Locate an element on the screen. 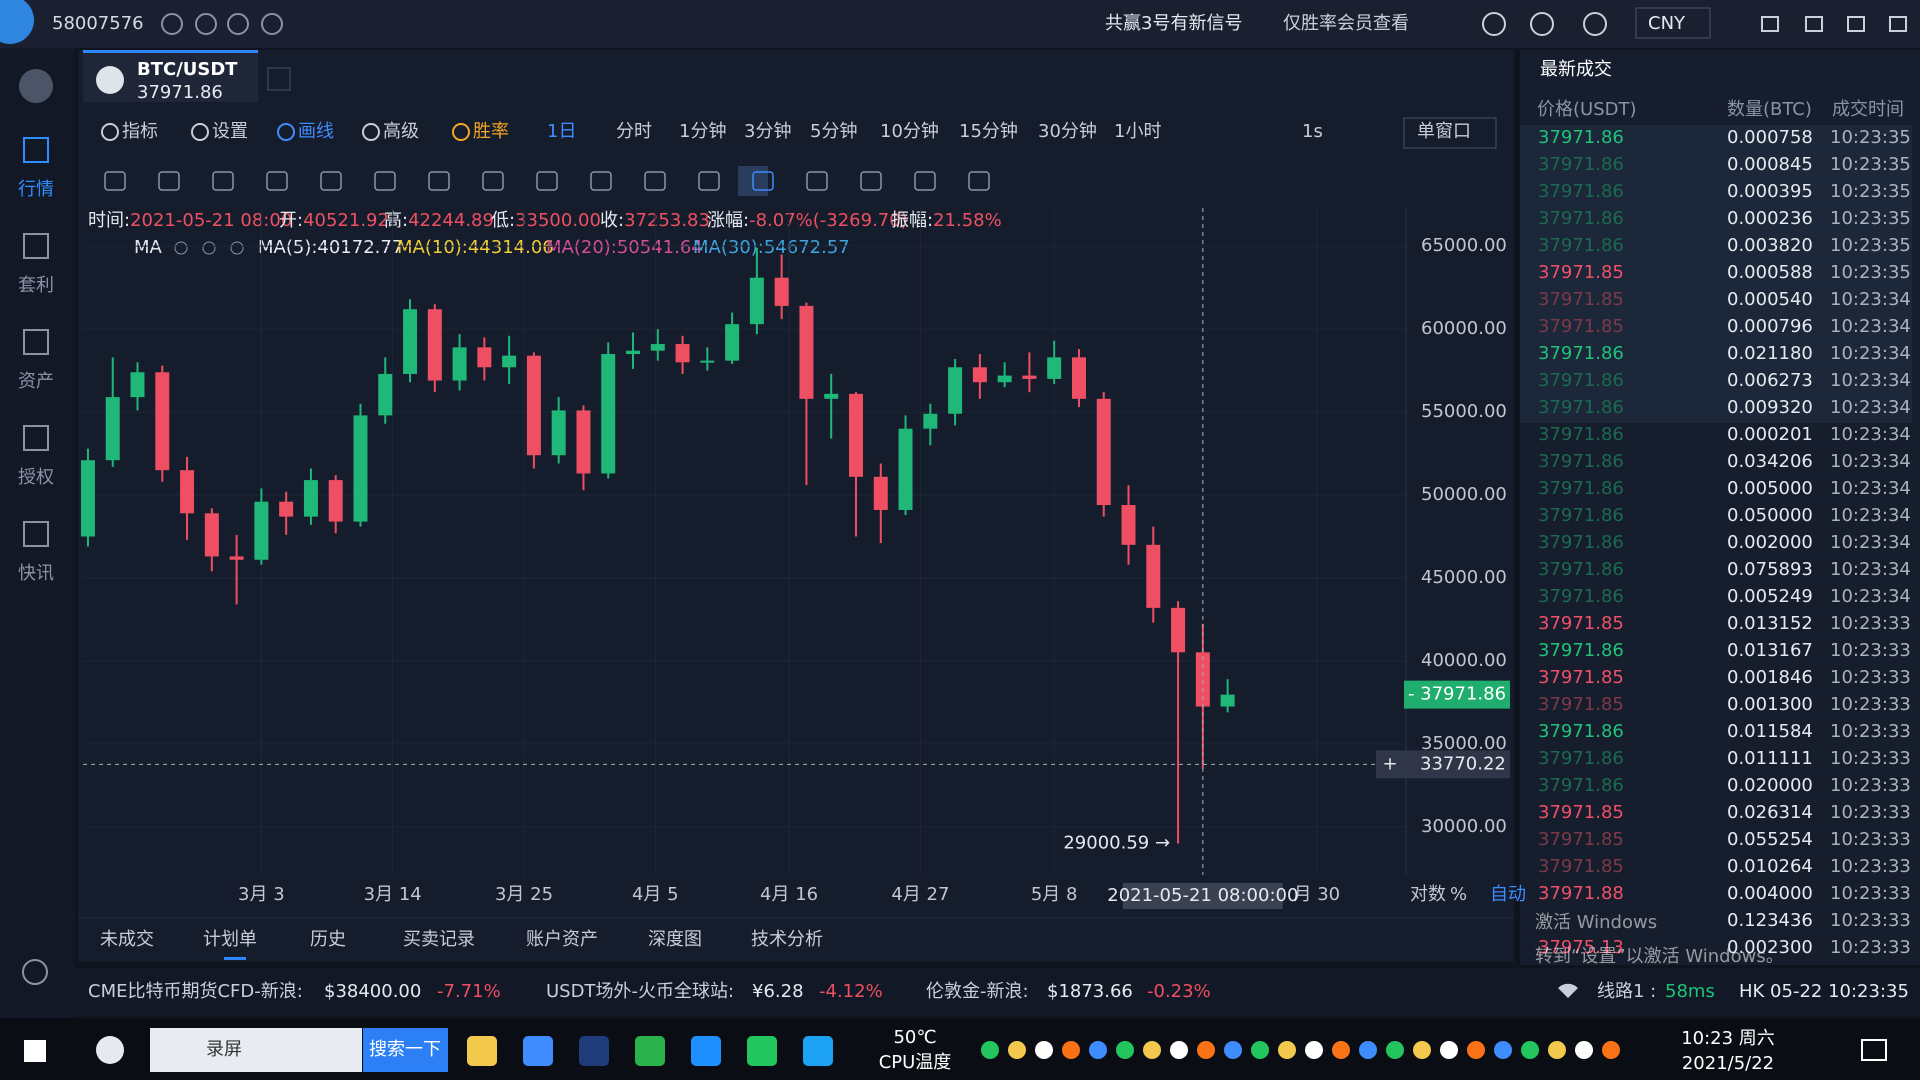  bottom-tab: 历史 is located at coordinates (328, 939).